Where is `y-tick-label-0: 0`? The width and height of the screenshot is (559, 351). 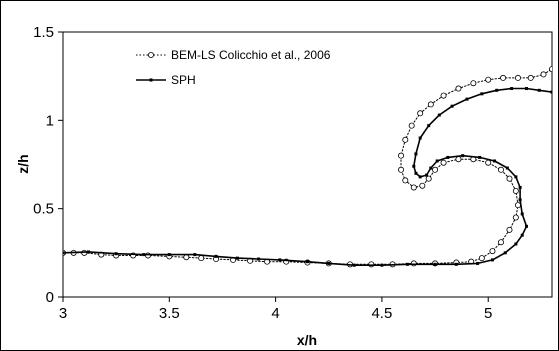 y-tick-label-0: 0 is located at coordinates (50, 297).